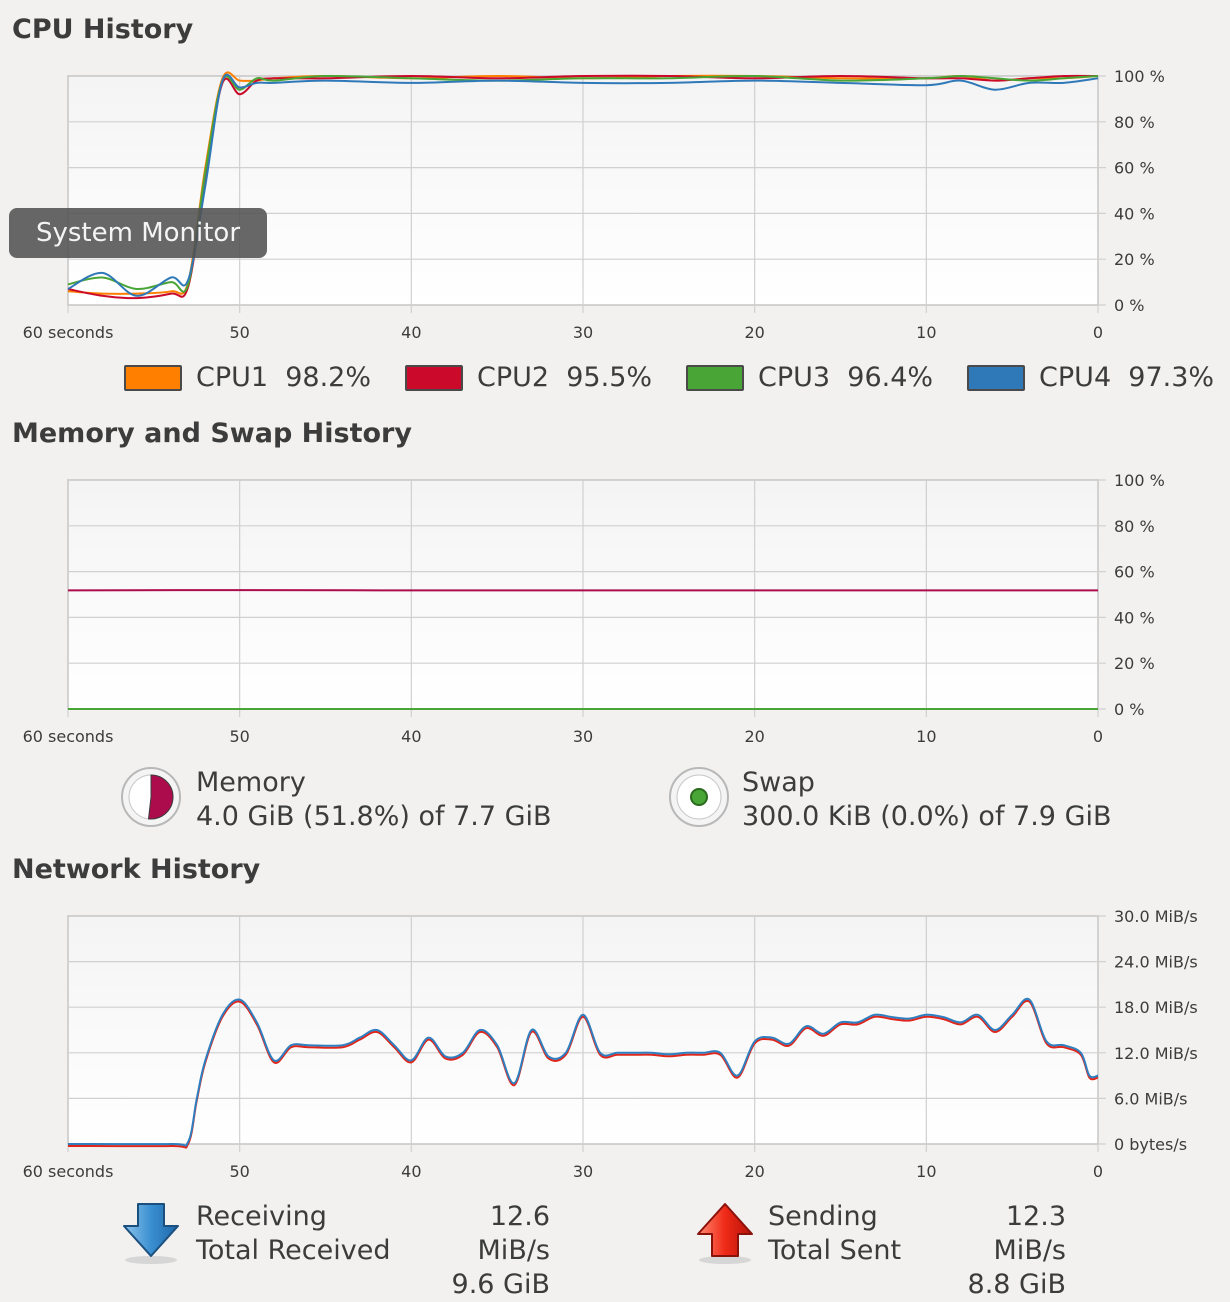 The width and height of the screenshot is (1230, 1302). I want to click on sending-value: 12.3 MiB/s, so click(997, 1234).